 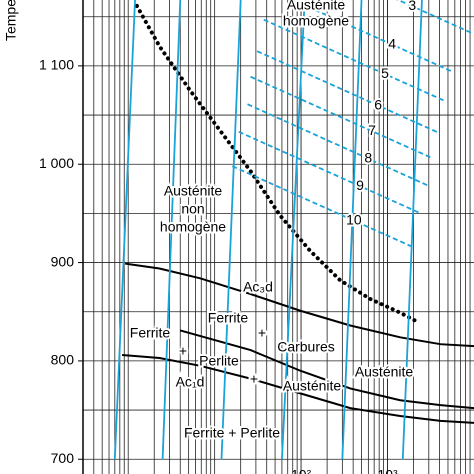 What do you see at coordinates (412, 6) in the screenshot?
I see `series-label: 3` at bounding box center [412, 6].